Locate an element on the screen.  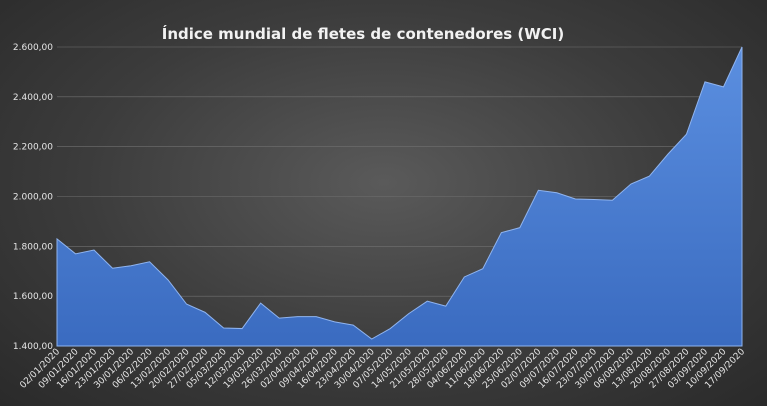
y-tick-label: 1.800,00 is located at coordinates (33, 247).